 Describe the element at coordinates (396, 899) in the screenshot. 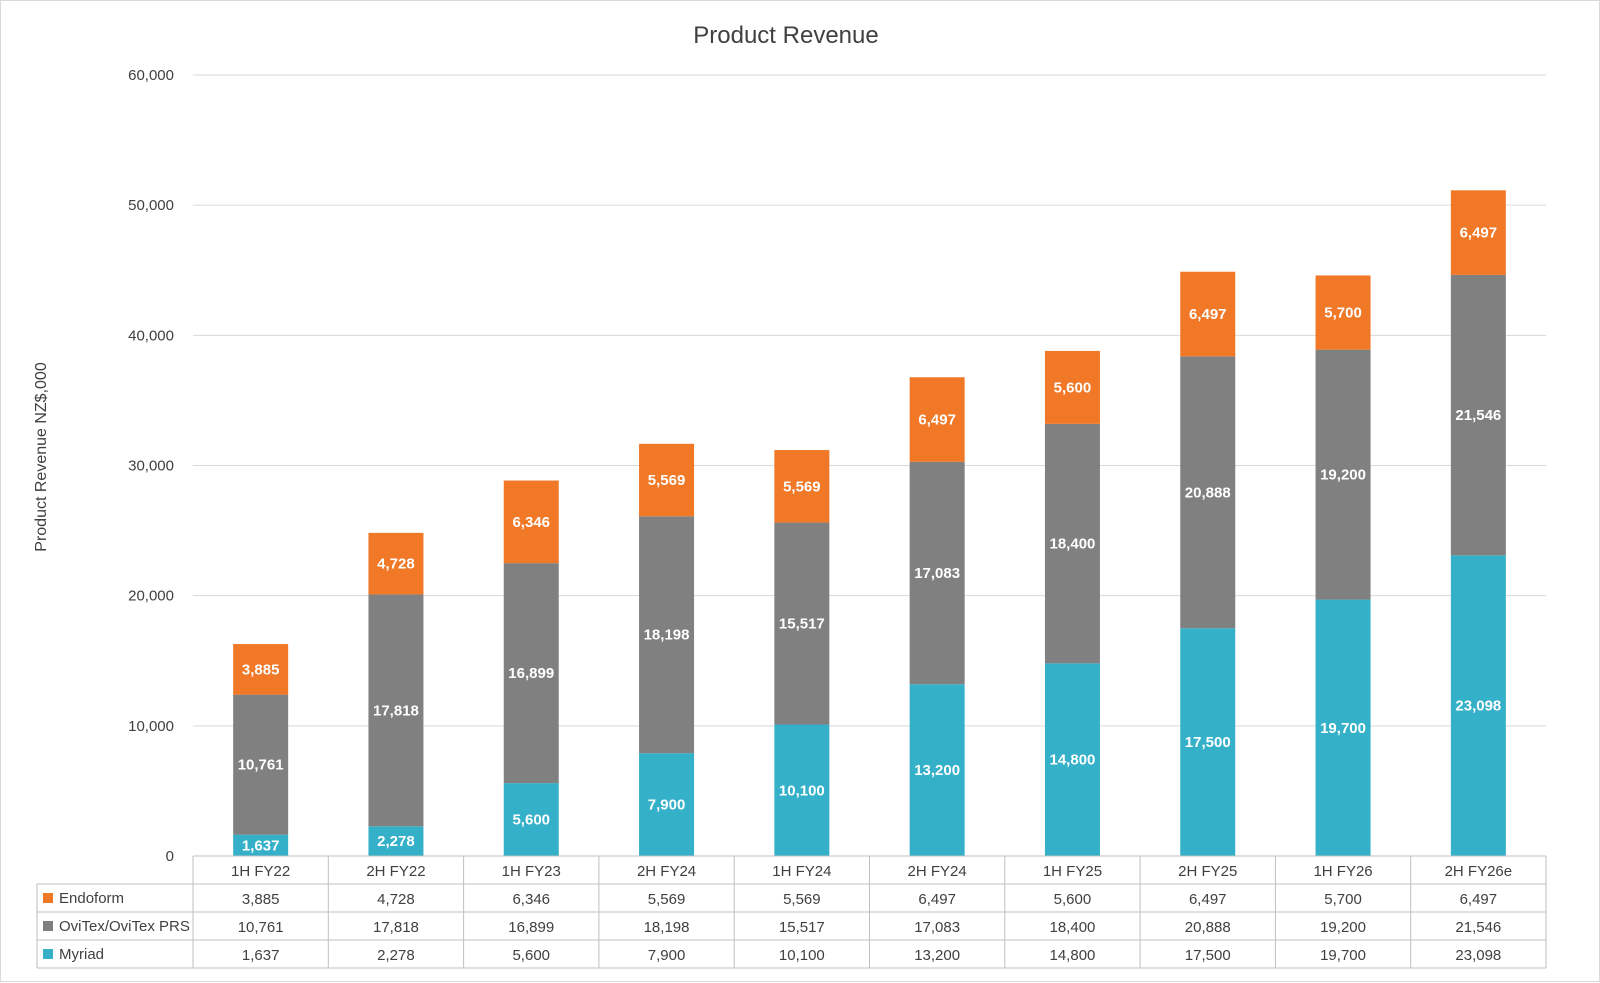

I see `table-cell-value: 4,728` at that location.